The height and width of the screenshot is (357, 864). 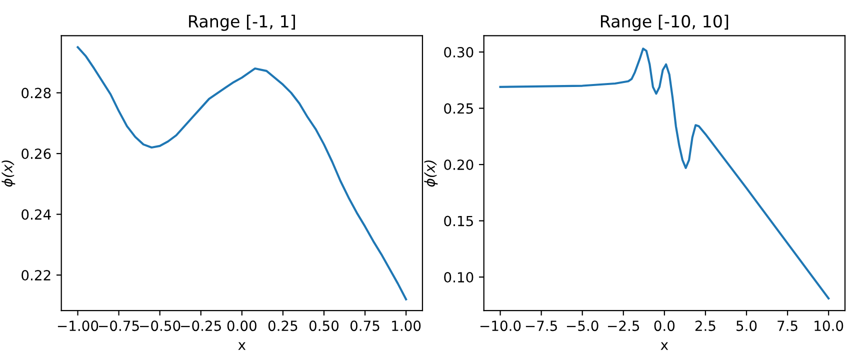 What do you see at coordinates (459, 165) in the screenshot?
I see `y-tick-label: 0.20` at bounding box center [459, 165].